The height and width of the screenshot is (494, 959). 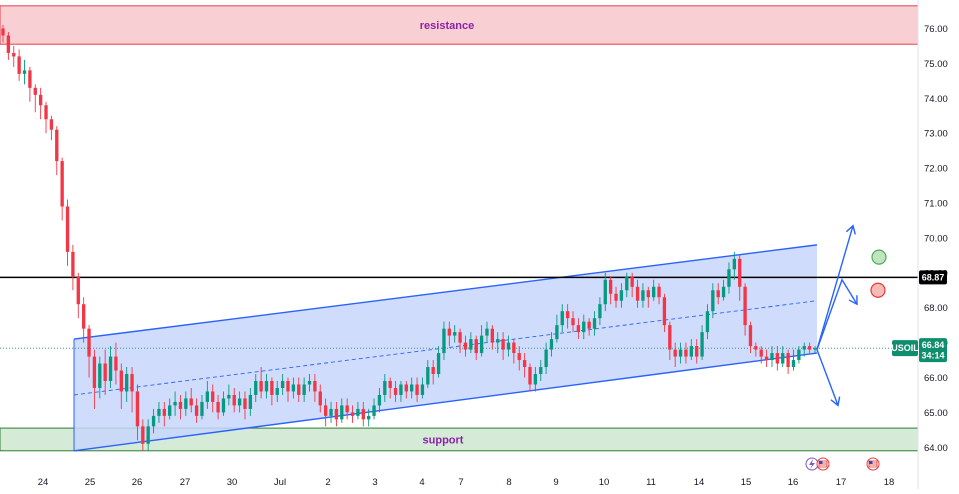 What do you see at coordinates (835, 287) in the screenshot?
I see `scenario-arrow-up` at bounding box center [835, 287].